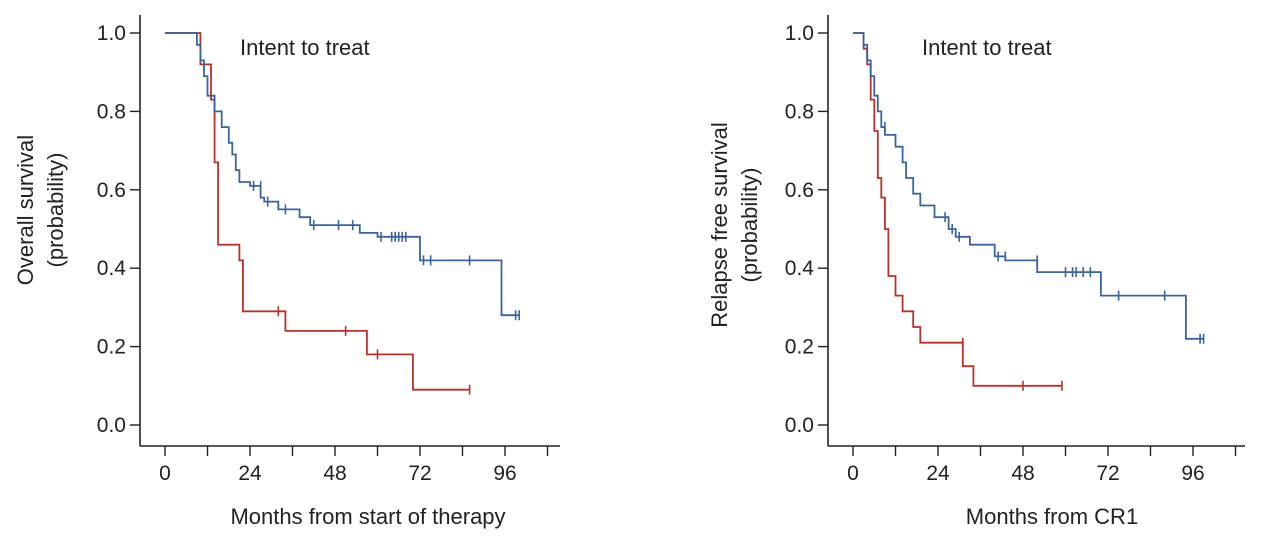 The image size is (1280, 539). What do you see at coordinates (367, 516) in the screenshot?
I see `x-axis-title: Months from start of therapy` at bounding box center [367, 516].